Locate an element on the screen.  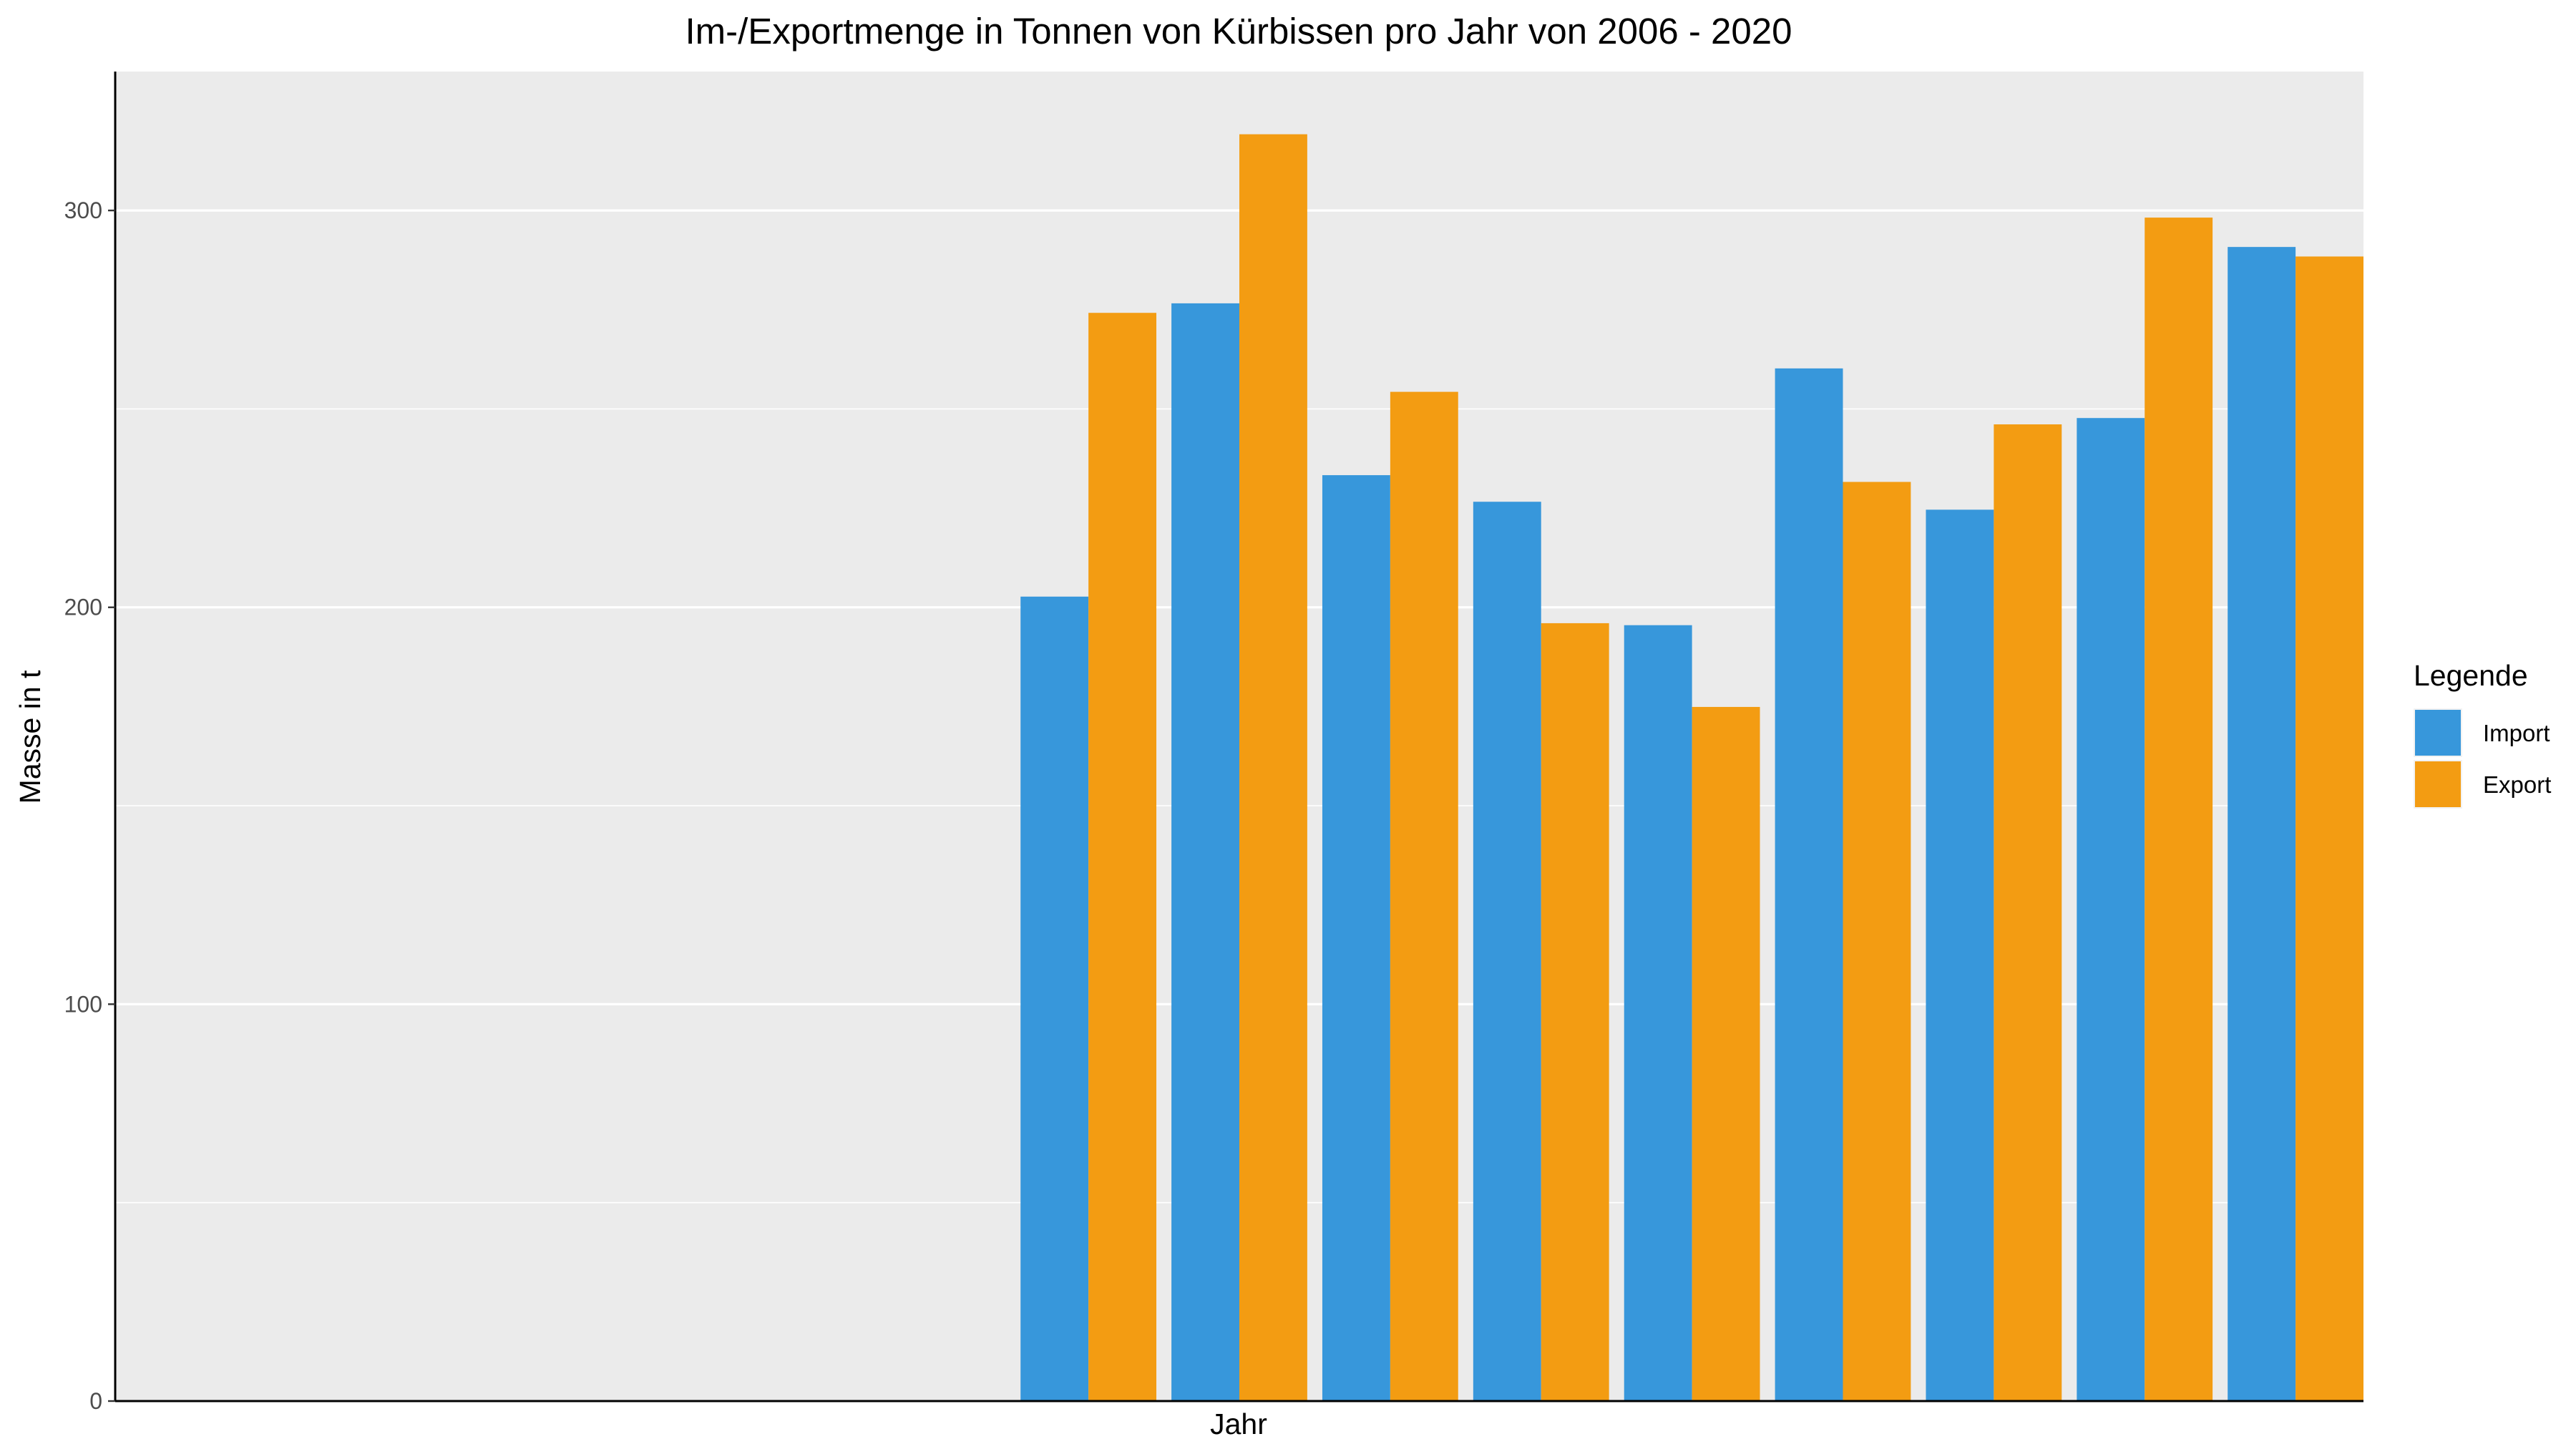
y-axis-title: Masse in t is located at coordinates (30, 737).